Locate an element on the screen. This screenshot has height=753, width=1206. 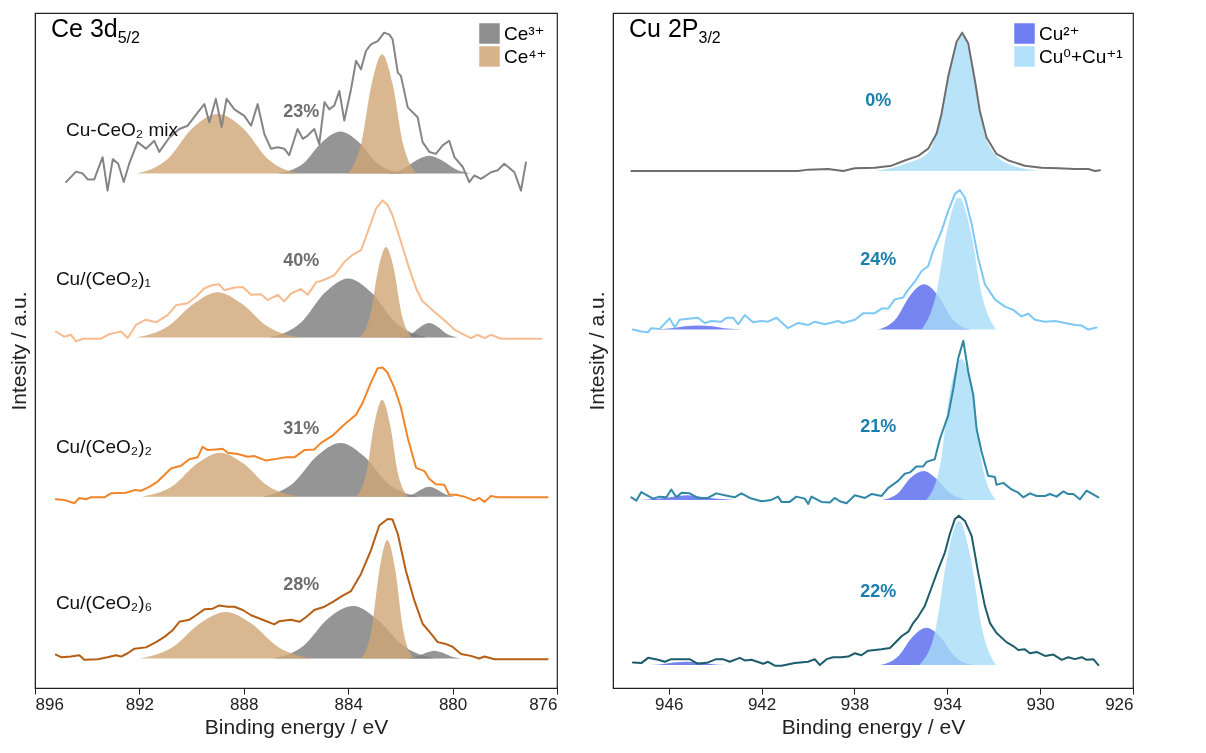
x-tick-label: 926 is located at coordinates (1119, 704).